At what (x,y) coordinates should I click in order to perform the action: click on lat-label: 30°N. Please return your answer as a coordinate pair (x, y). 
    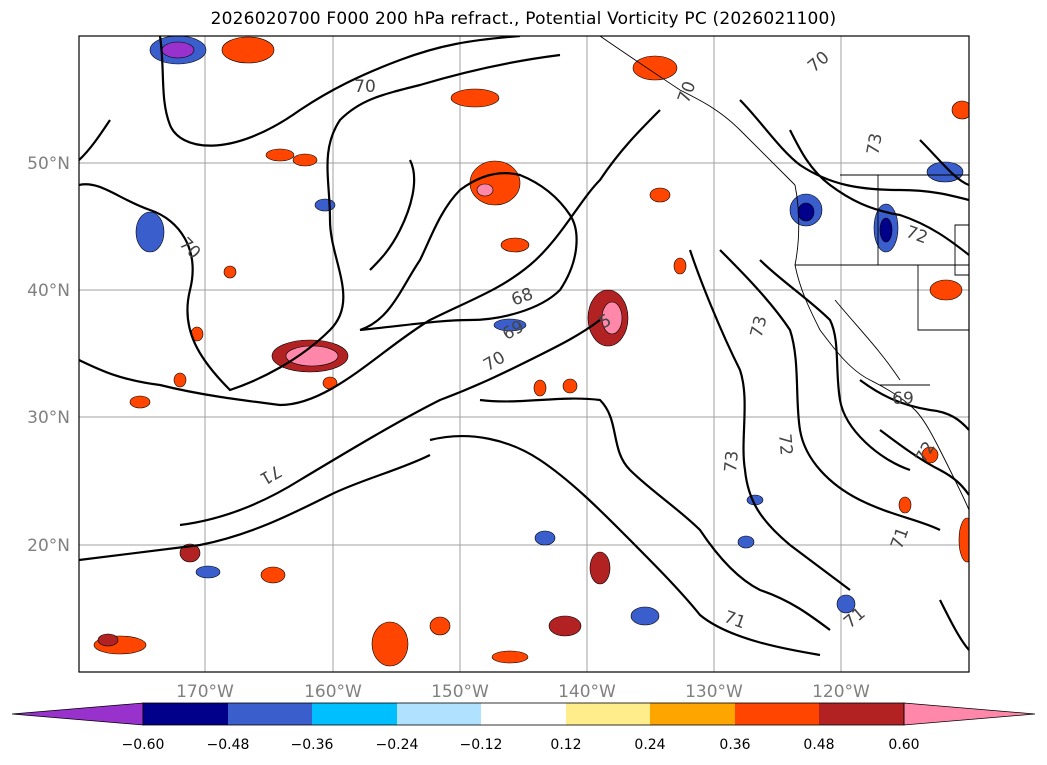
    Looking at the image, I should click on (48, 418).